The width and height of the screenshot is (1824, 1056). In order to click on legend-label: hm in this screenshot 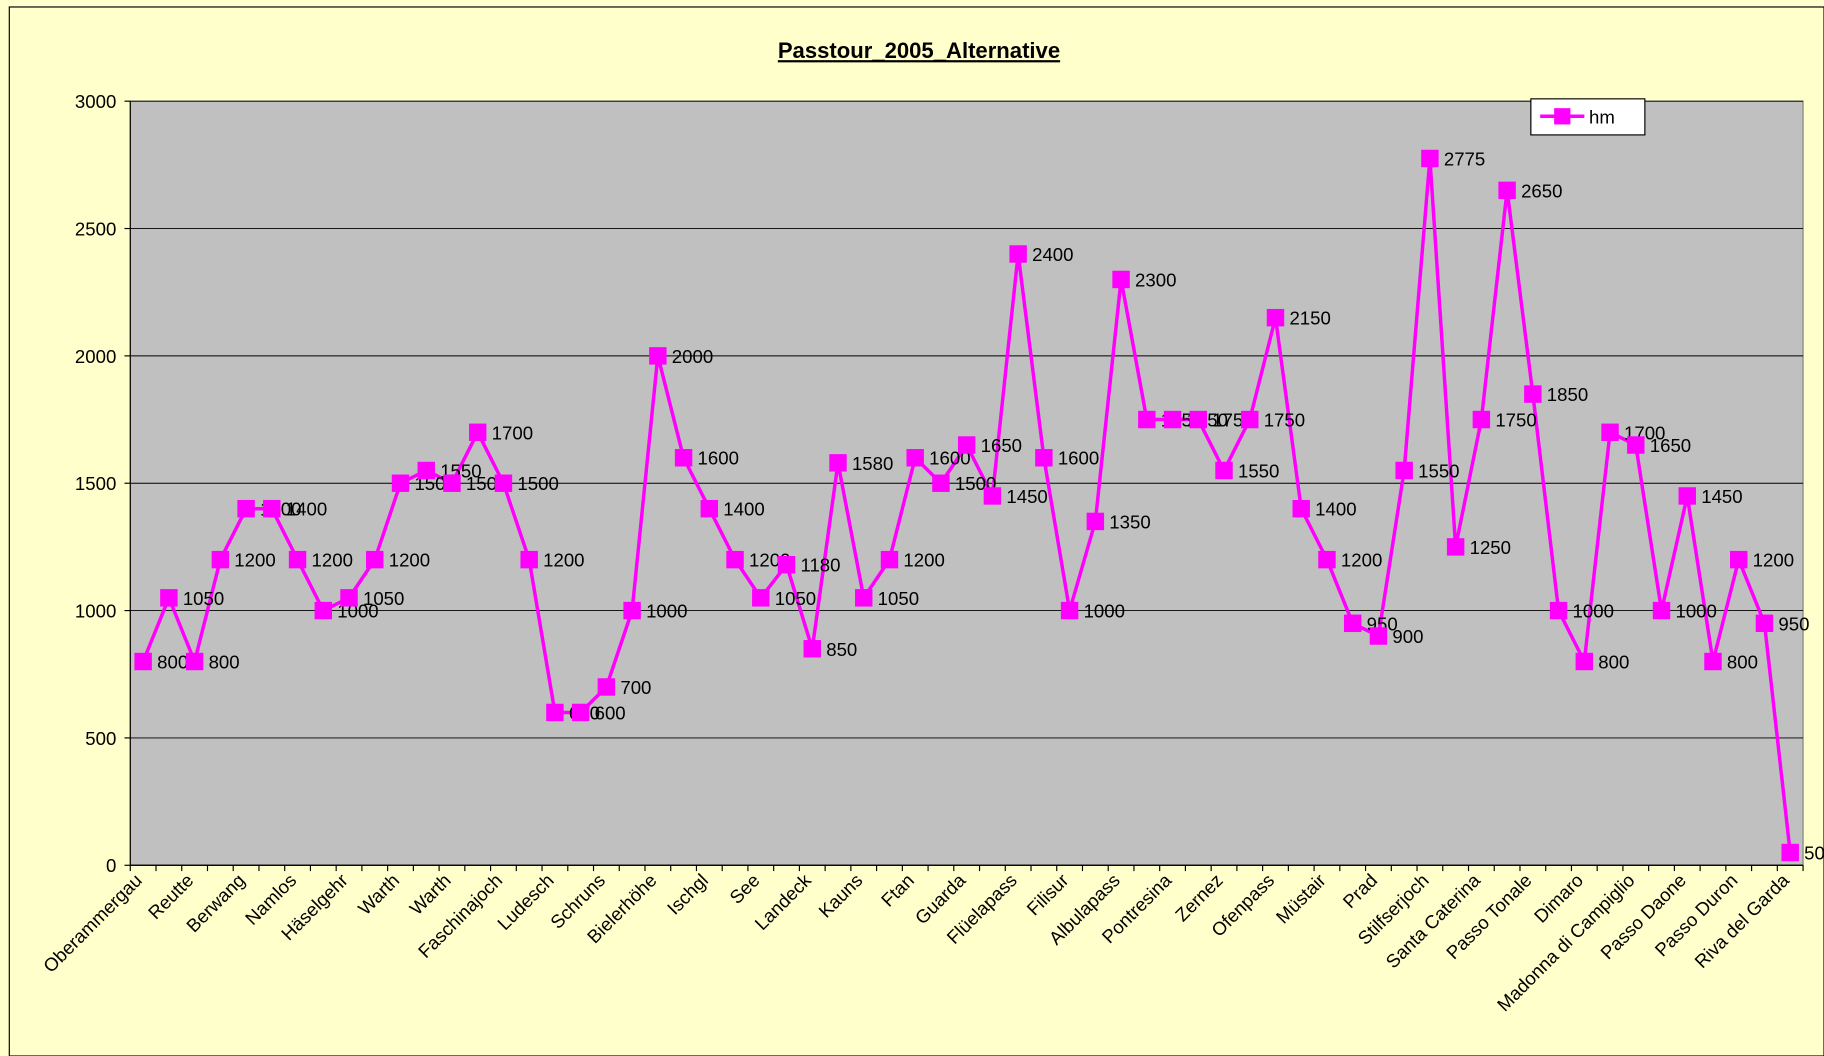, I will do `click(1602, 116)`.